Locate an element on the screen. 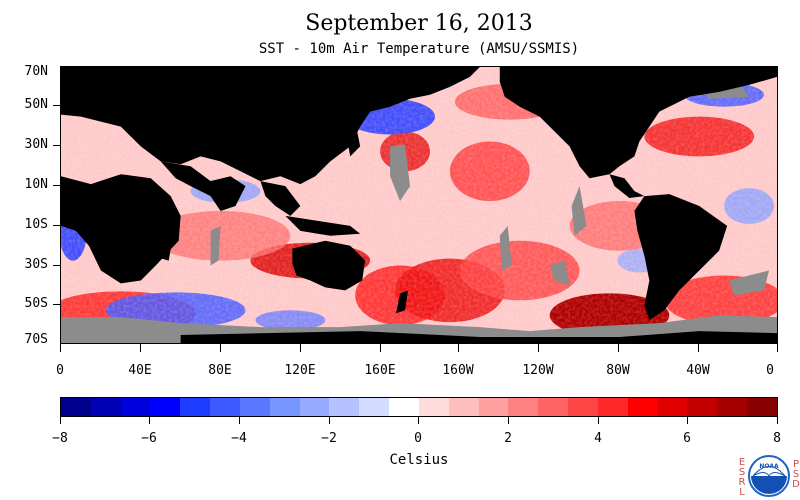  central-america-land is located at coordinates (627, 186).